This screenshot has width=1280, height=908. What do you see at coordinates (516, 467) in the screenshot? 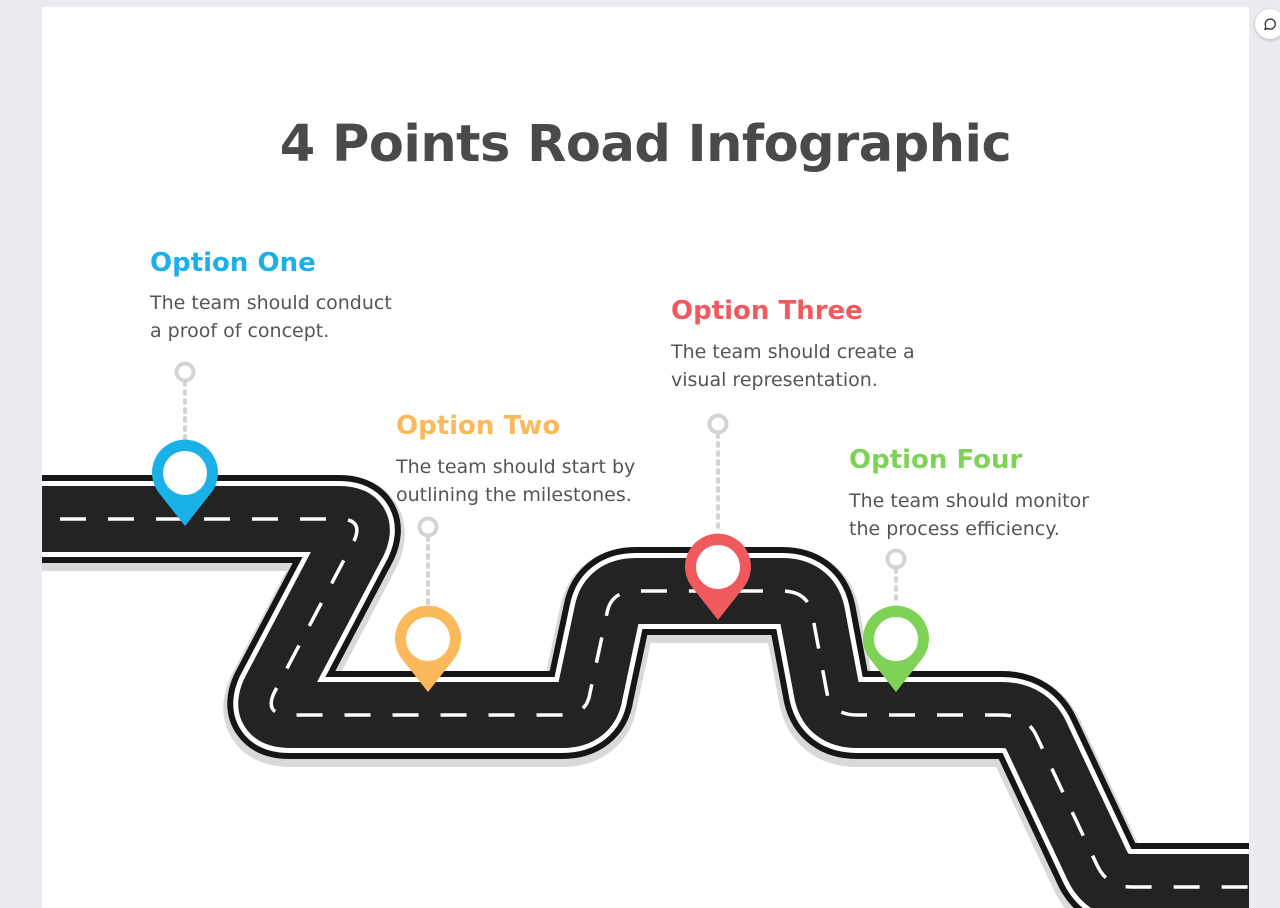
I see `option-two-line-1: The team should start by` at bounding box center [516, 467].